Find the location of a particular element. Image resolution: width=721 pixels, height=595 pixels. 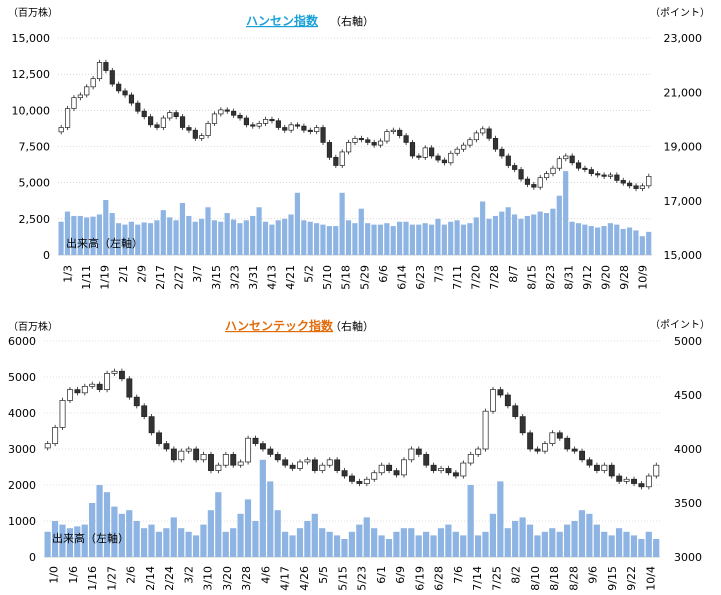

x-tick-label: 8/31 is located at coordinates (568, 277).